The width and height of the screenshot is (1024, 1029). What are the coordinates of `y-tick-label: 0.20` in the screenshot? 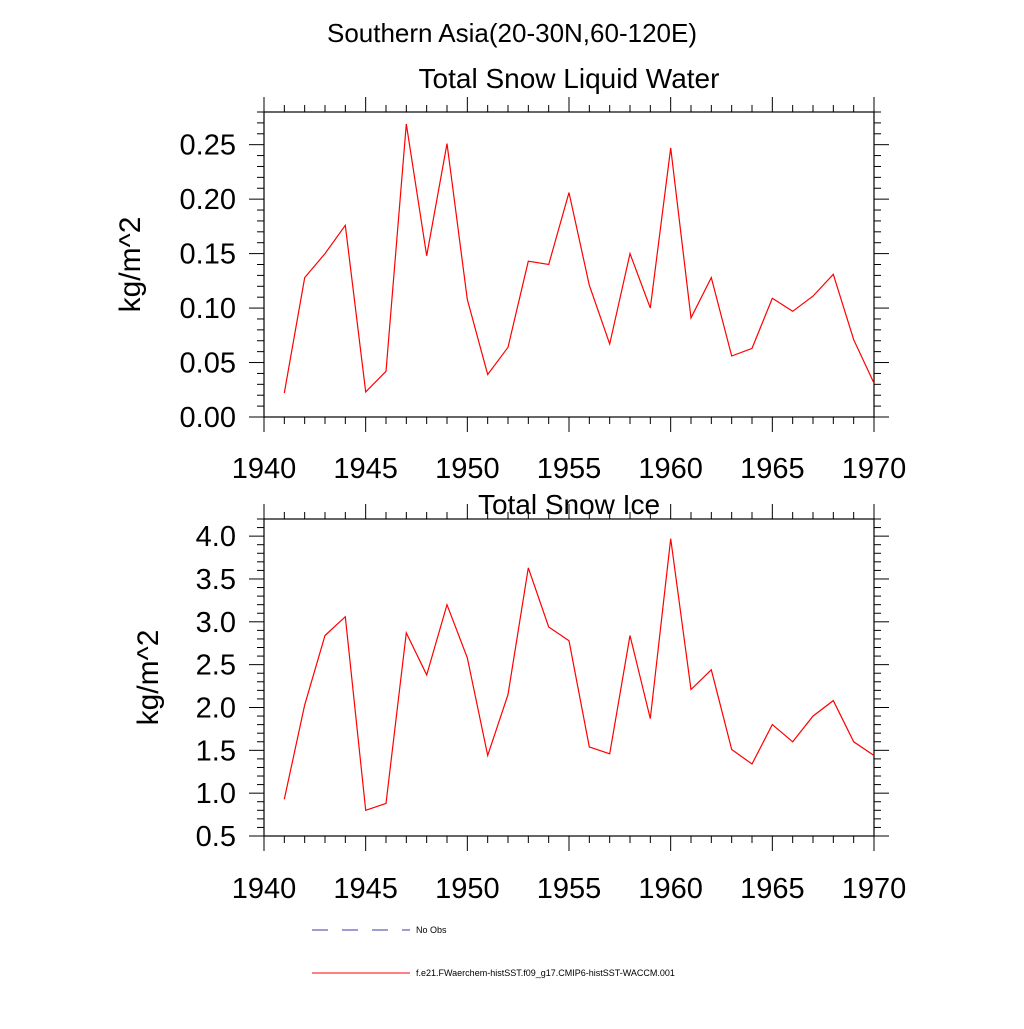 It's located at (208, 200).